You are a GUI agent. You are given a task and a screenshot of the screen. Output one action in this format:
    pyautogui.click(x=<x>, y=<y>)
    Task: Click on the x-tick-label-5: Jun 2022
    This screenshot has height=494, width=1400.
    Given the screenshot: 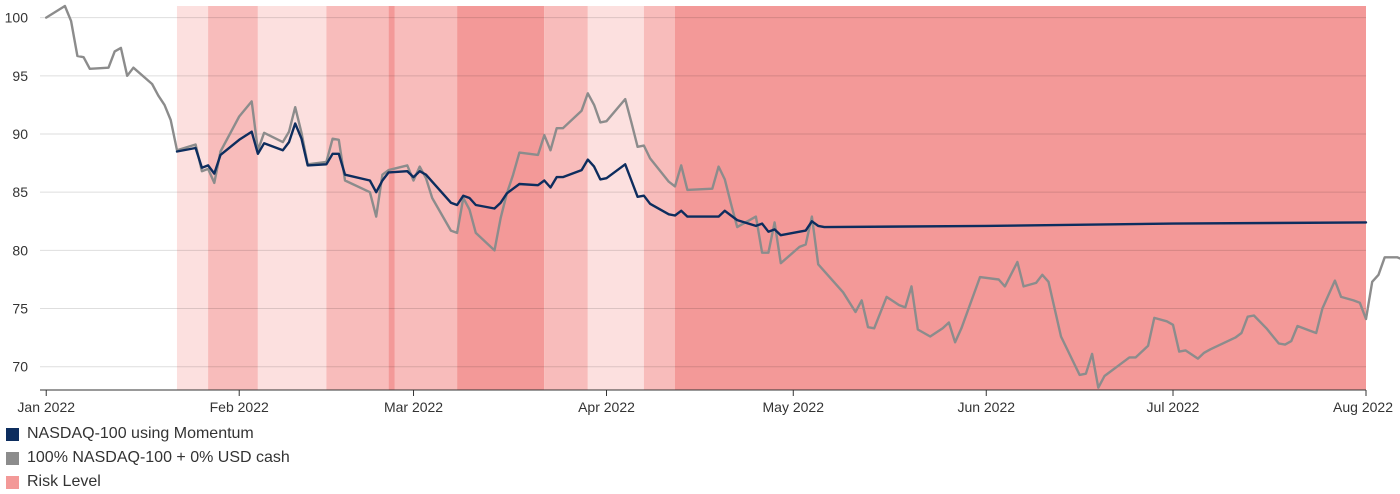 What is the action you would take?
    pyautogui.click(x=986, y=407)
    